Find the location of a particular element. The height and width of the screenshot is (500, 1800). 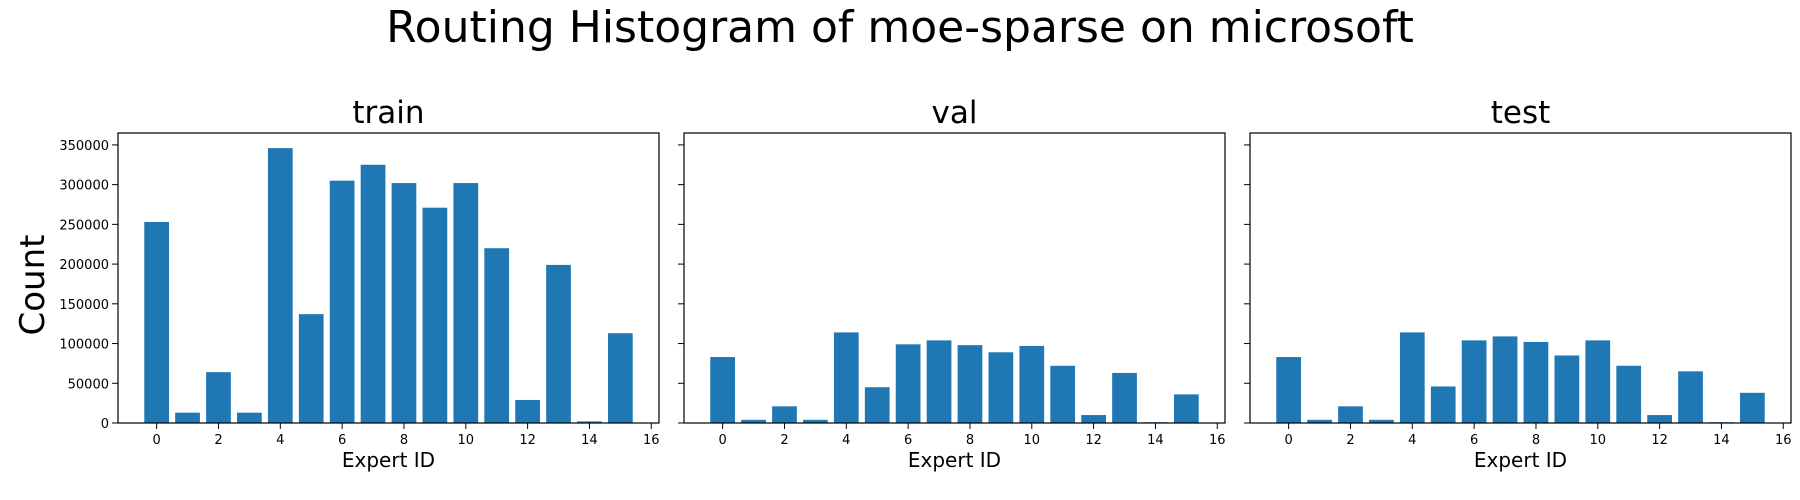

y-tick-label: 0 is located at coordinates (105, 424).